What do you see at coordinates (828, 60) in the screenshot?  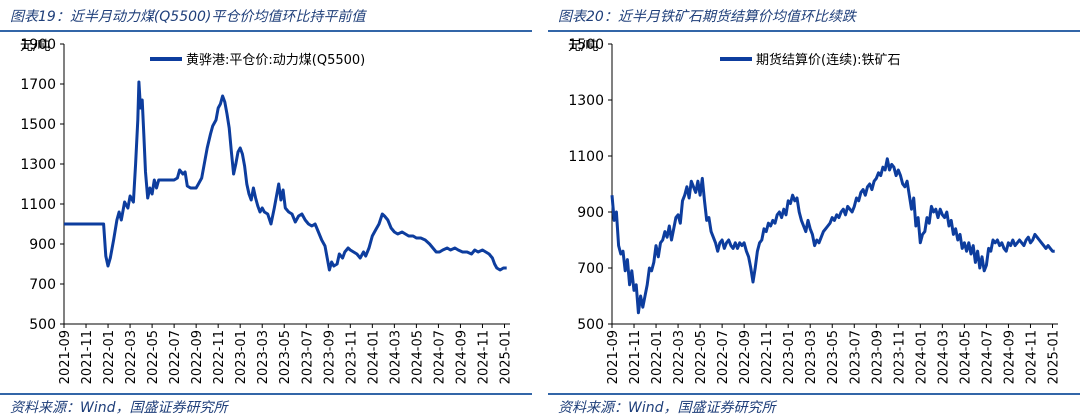 I see `legend-label: 期货结算价(连续):铁矿石` at bounding box center [828, 60].